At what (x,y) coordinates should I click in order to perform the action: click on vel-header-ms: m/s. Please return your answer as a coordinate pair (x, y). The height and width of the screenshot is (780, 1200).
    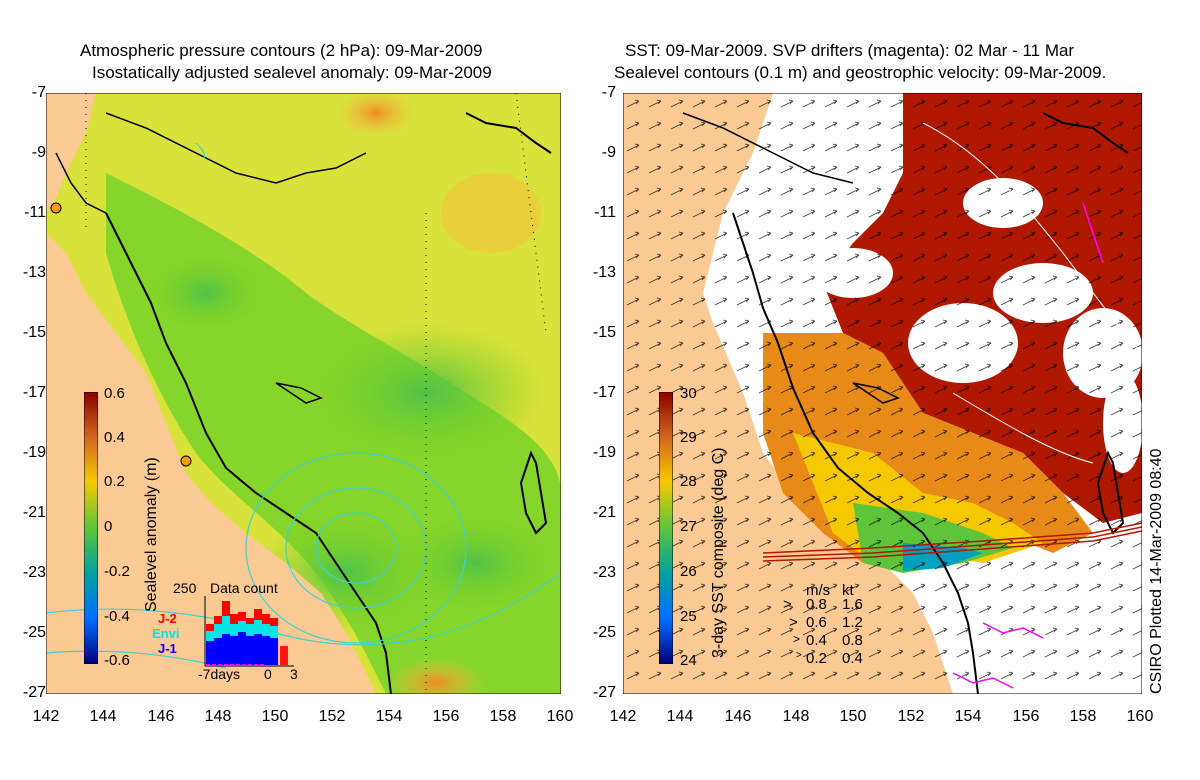
    Looking at the image, I should click on (818, 590).